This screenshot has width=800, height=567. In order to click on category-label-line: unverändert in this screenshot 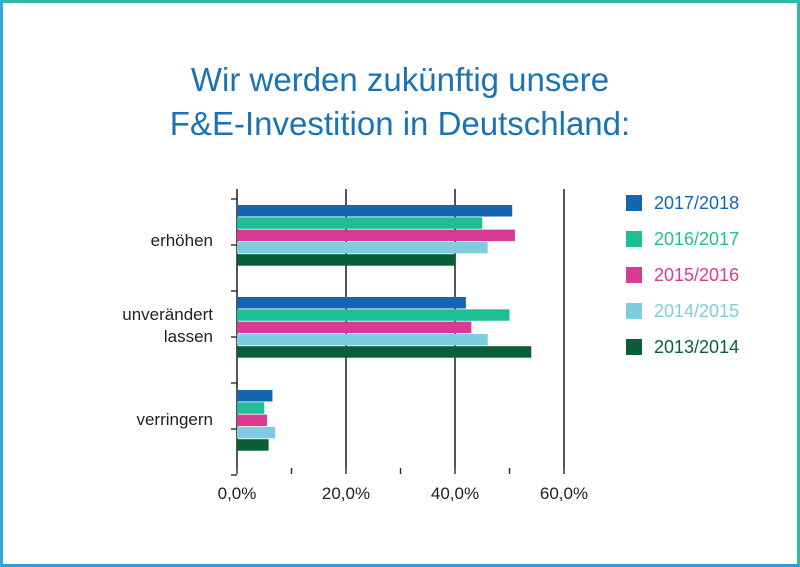, I will do `click(167, 314)`.